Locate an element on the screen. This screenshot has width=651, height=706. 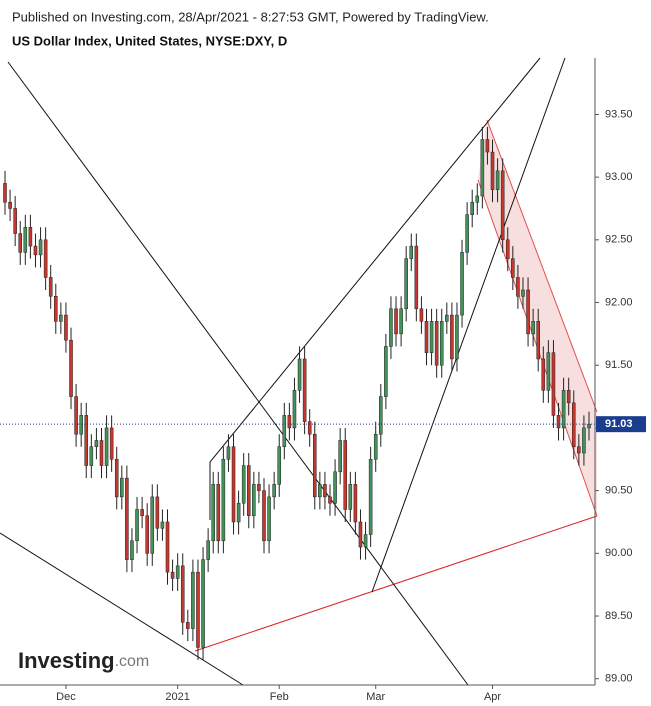
y-tick-label: 93.00 is located at coordinates (619, 177).